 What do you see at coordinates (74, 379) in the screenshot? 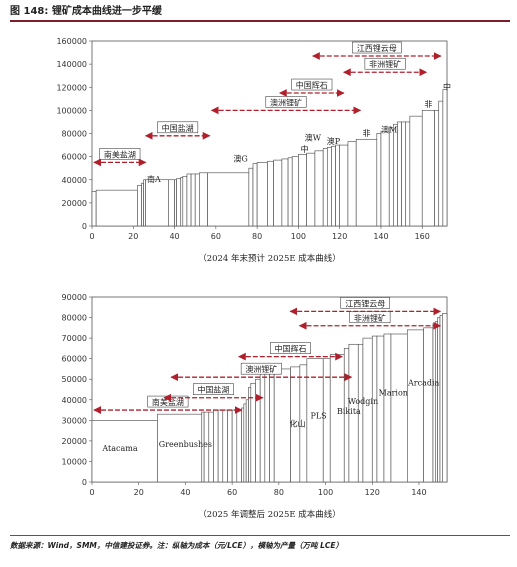
I see `y-tick-label: 50000` at bounding box center [74, 379].